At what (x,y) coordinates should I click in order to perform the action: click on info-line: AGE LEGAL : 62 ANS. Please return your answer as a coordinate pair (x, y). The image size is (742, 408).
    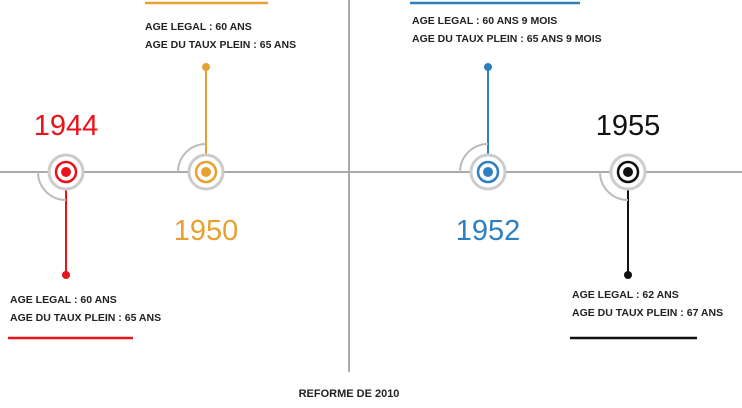
    Looking at the image, I should click on (625, 295).